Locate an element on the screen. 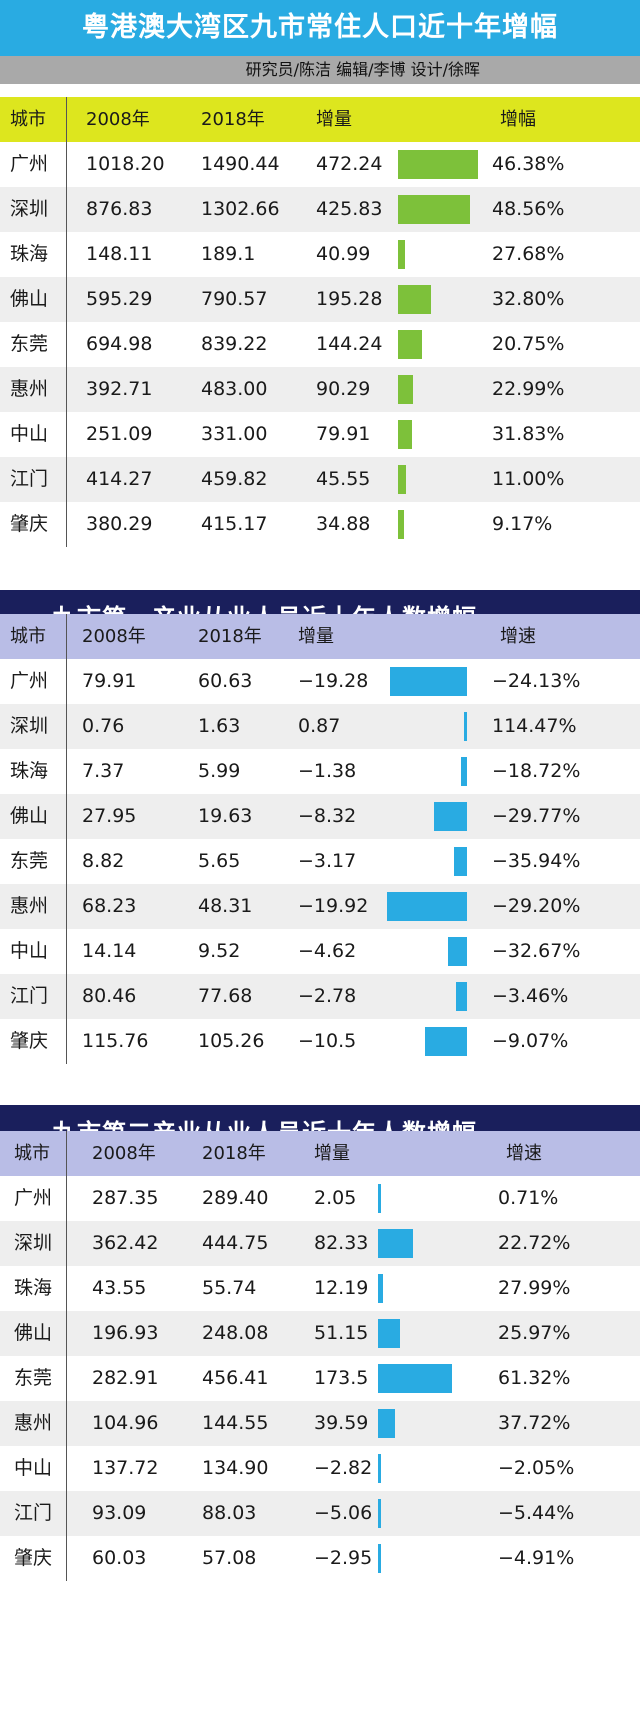 This screenshot has width=640, height=1710. value-cell: 456.41 is located at coordinates (235, 1378).